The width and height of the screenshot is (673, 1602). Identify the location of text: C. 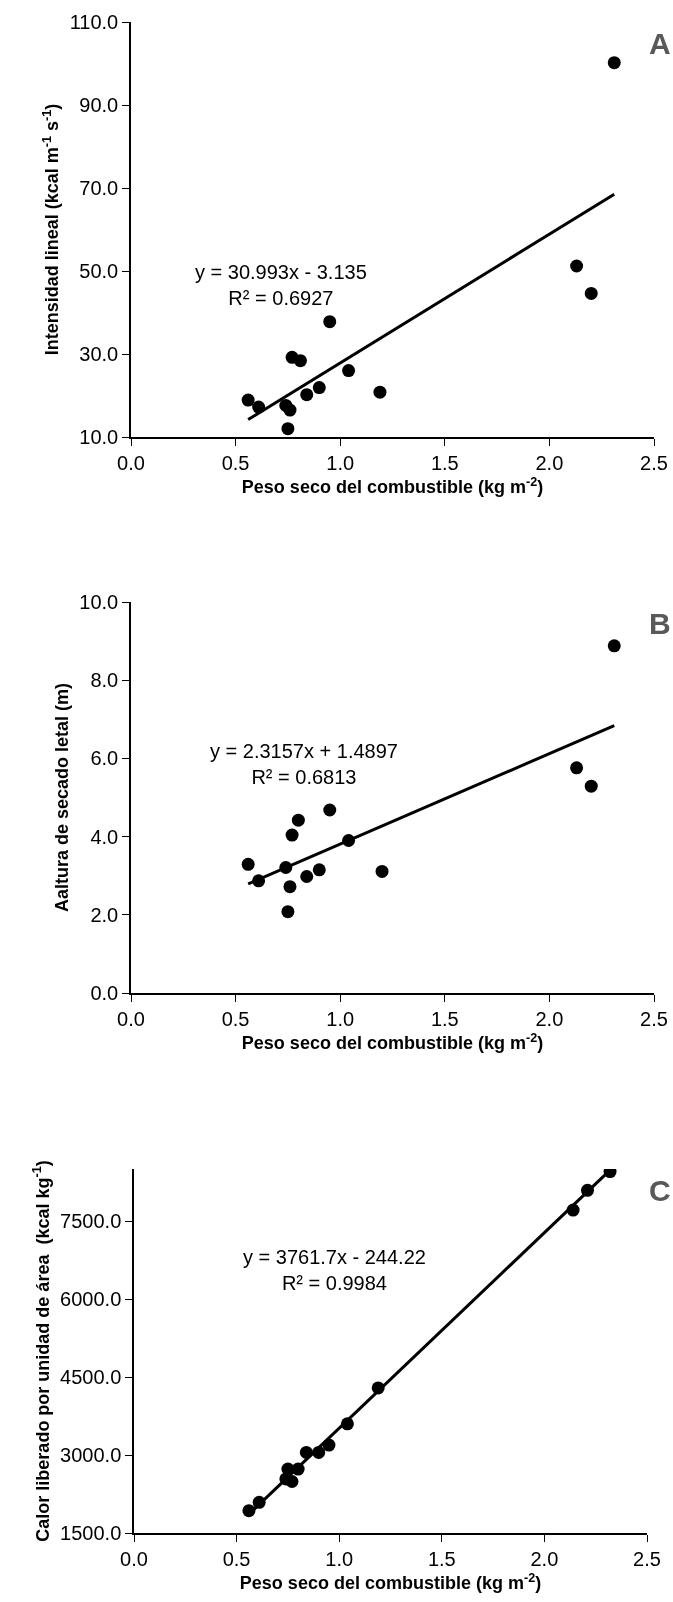
(660, 1190).